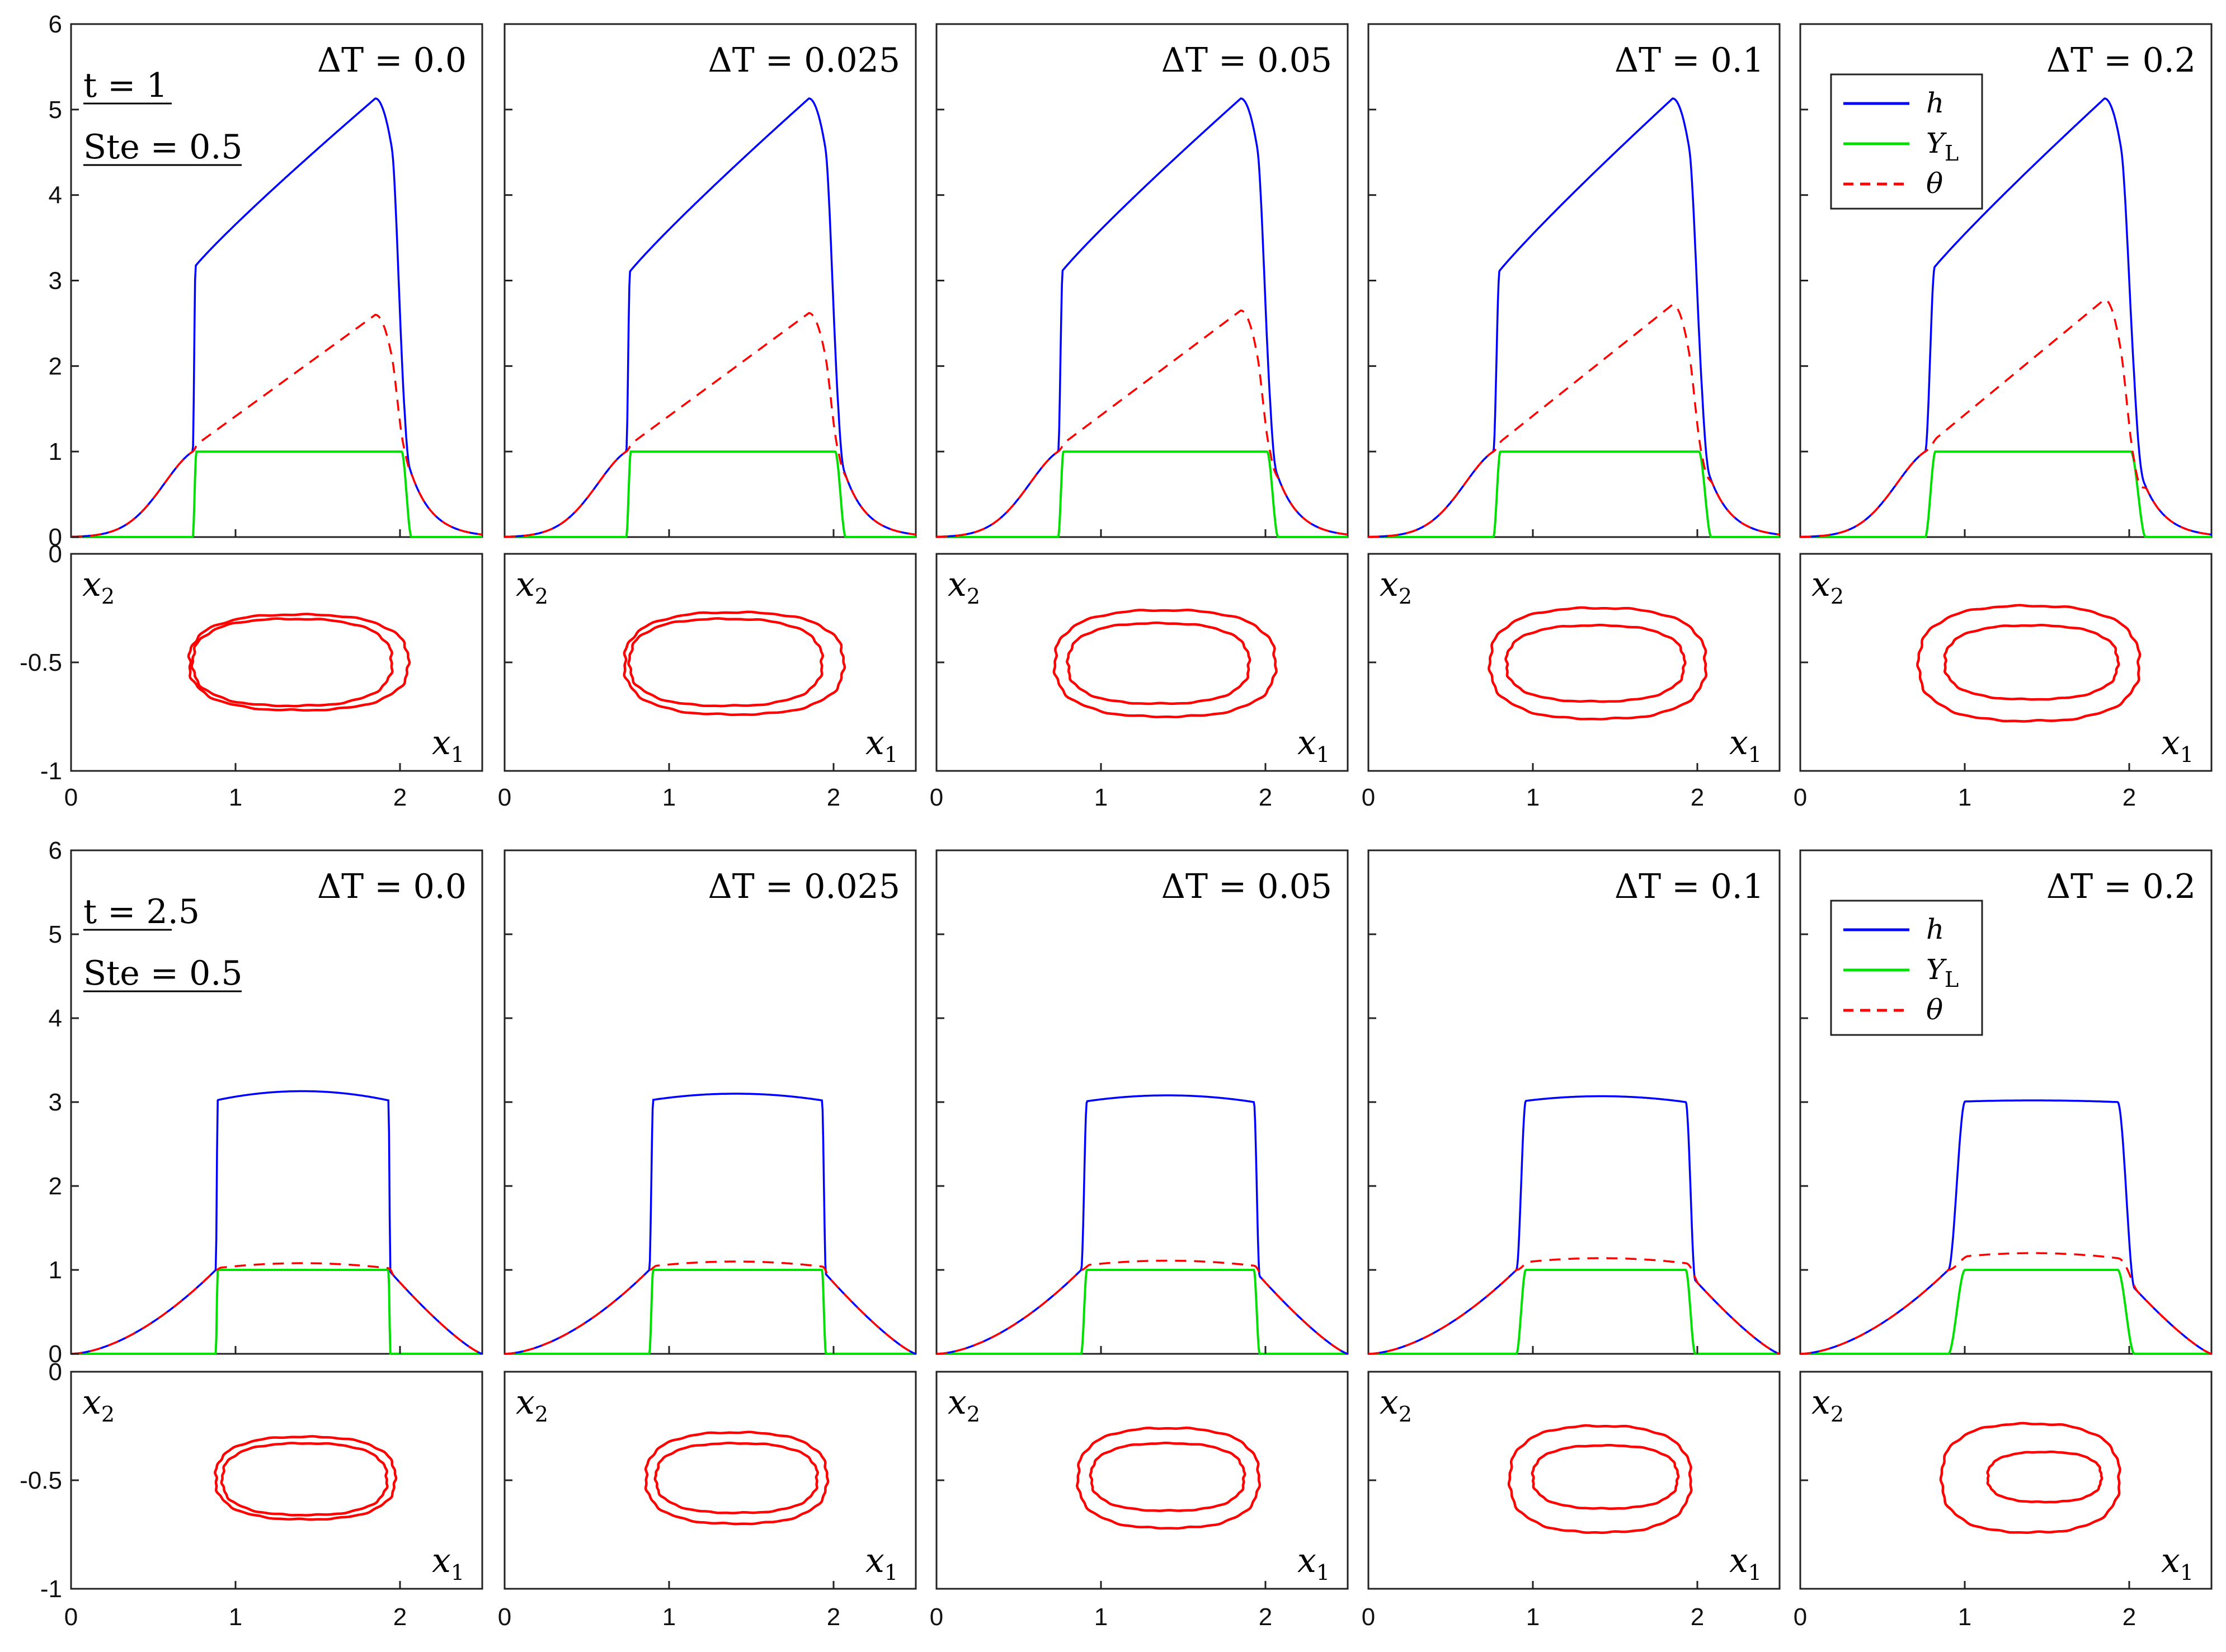  Describe the element at coordinates (125, 85) in the screenshot. I see `time-annotation: t = 1` at that location.